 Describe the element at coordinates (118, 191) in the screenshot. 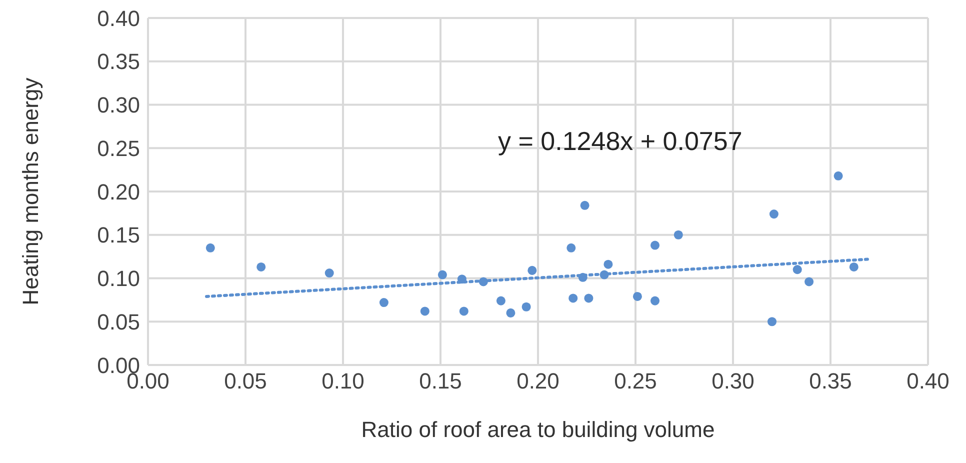

I see `y-tick-label: 0.20` at that location.